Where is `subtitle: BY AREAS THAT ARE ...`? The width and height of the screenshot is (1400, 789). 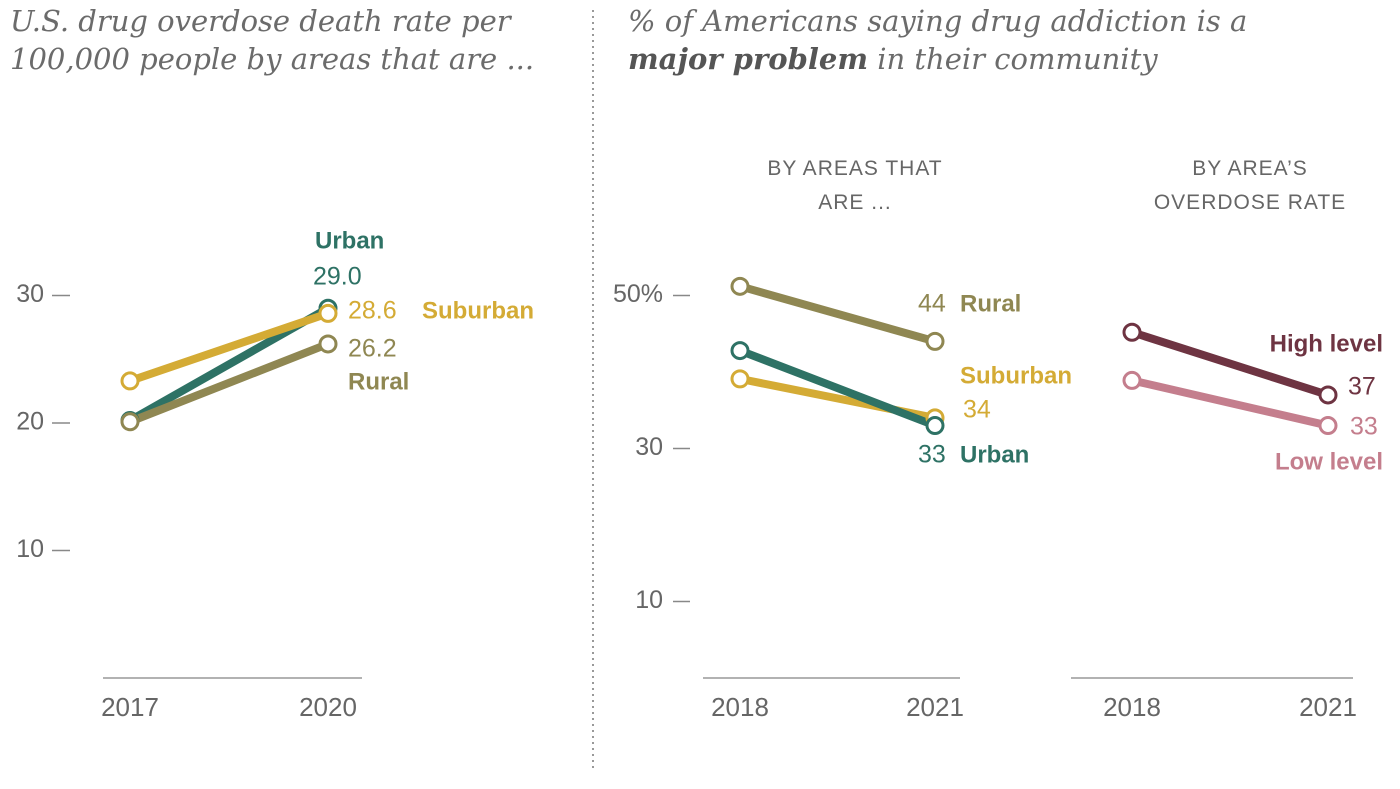
subtitle: BY AREAS THAT ARE ... is located at coordinates (855, 185).